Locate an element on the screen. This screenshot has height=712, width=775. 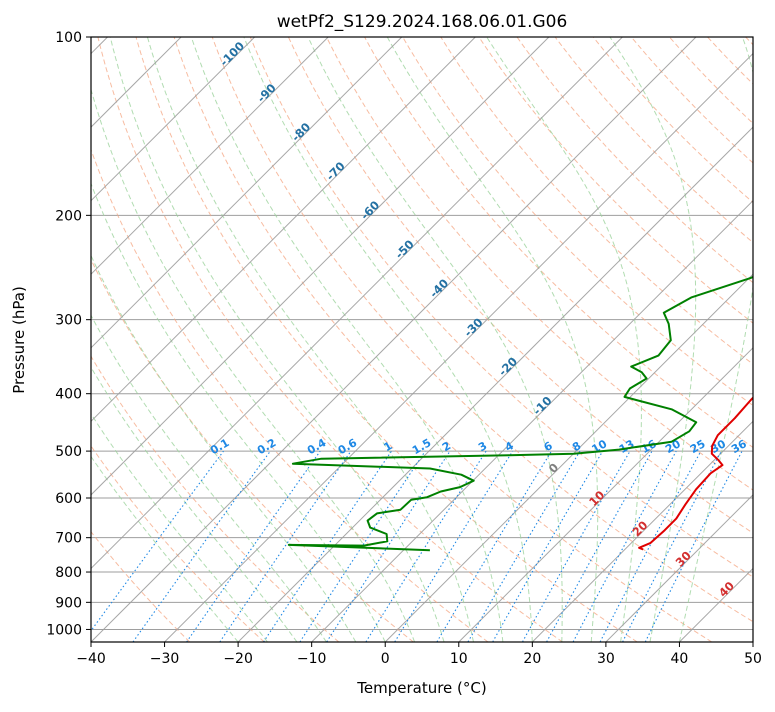
x-tick-label: −10 is located at coordinates (312, 659).